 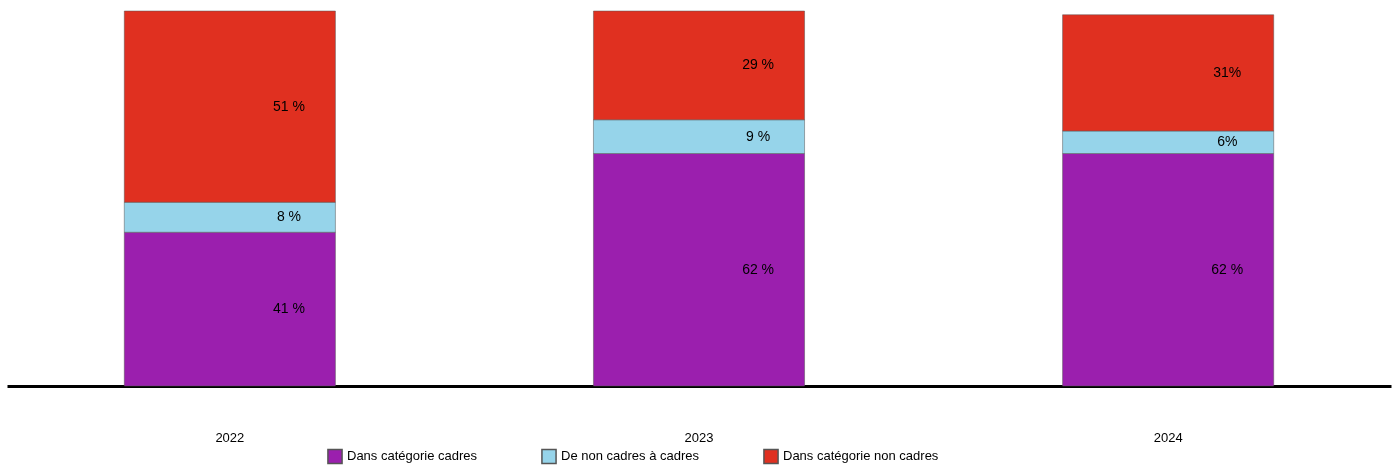 I want to click on data-label: 31%, so click(x=1227, y=71).